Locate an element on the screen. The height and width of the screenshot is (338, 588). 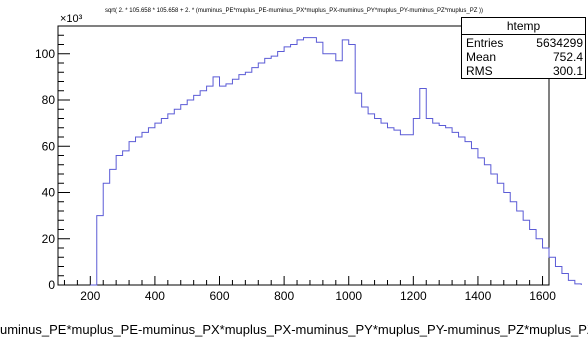
stats-value: 5634299 is located at coordinates (559, 43).